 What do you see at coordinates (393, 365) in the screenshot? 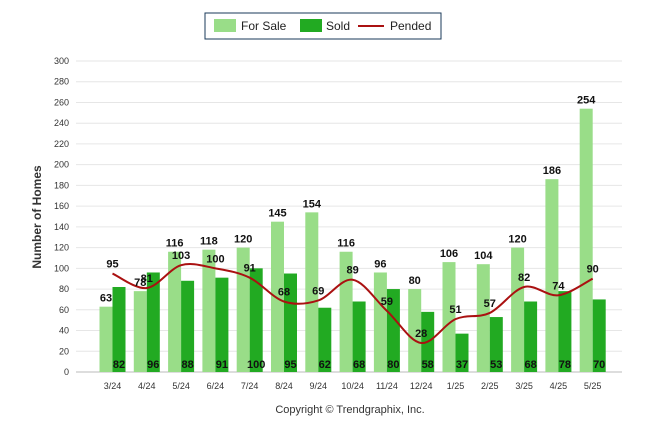
I see `data-label-sold: 80` at bounding box center [393, 365].